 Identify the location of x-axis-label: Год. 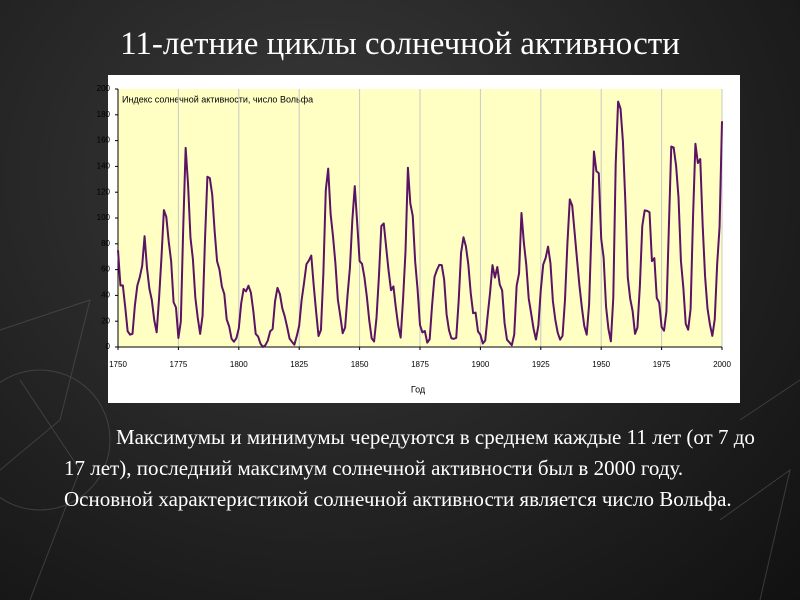
(418, 389).